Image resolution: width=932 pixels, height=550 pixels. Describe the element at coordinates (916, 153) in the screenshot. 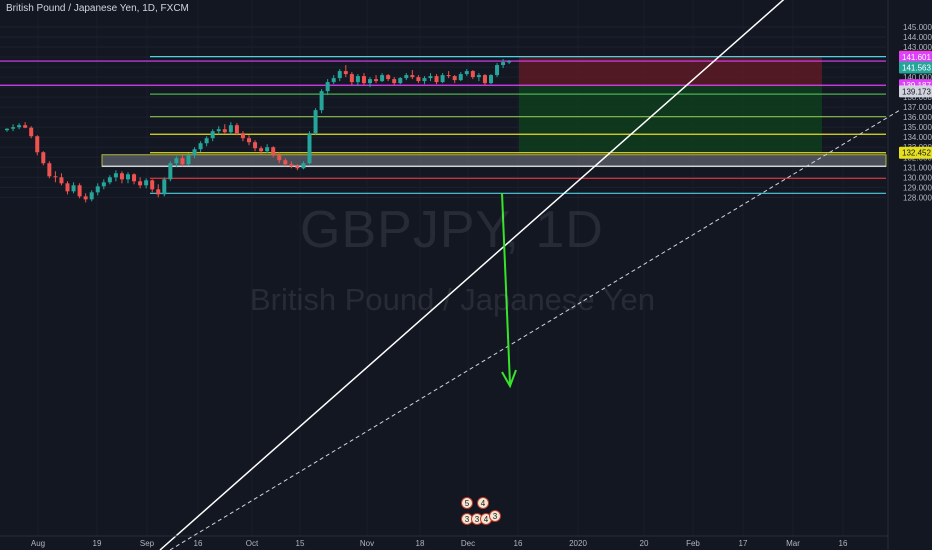

I see `price-badge-label: 132.452` at that location.